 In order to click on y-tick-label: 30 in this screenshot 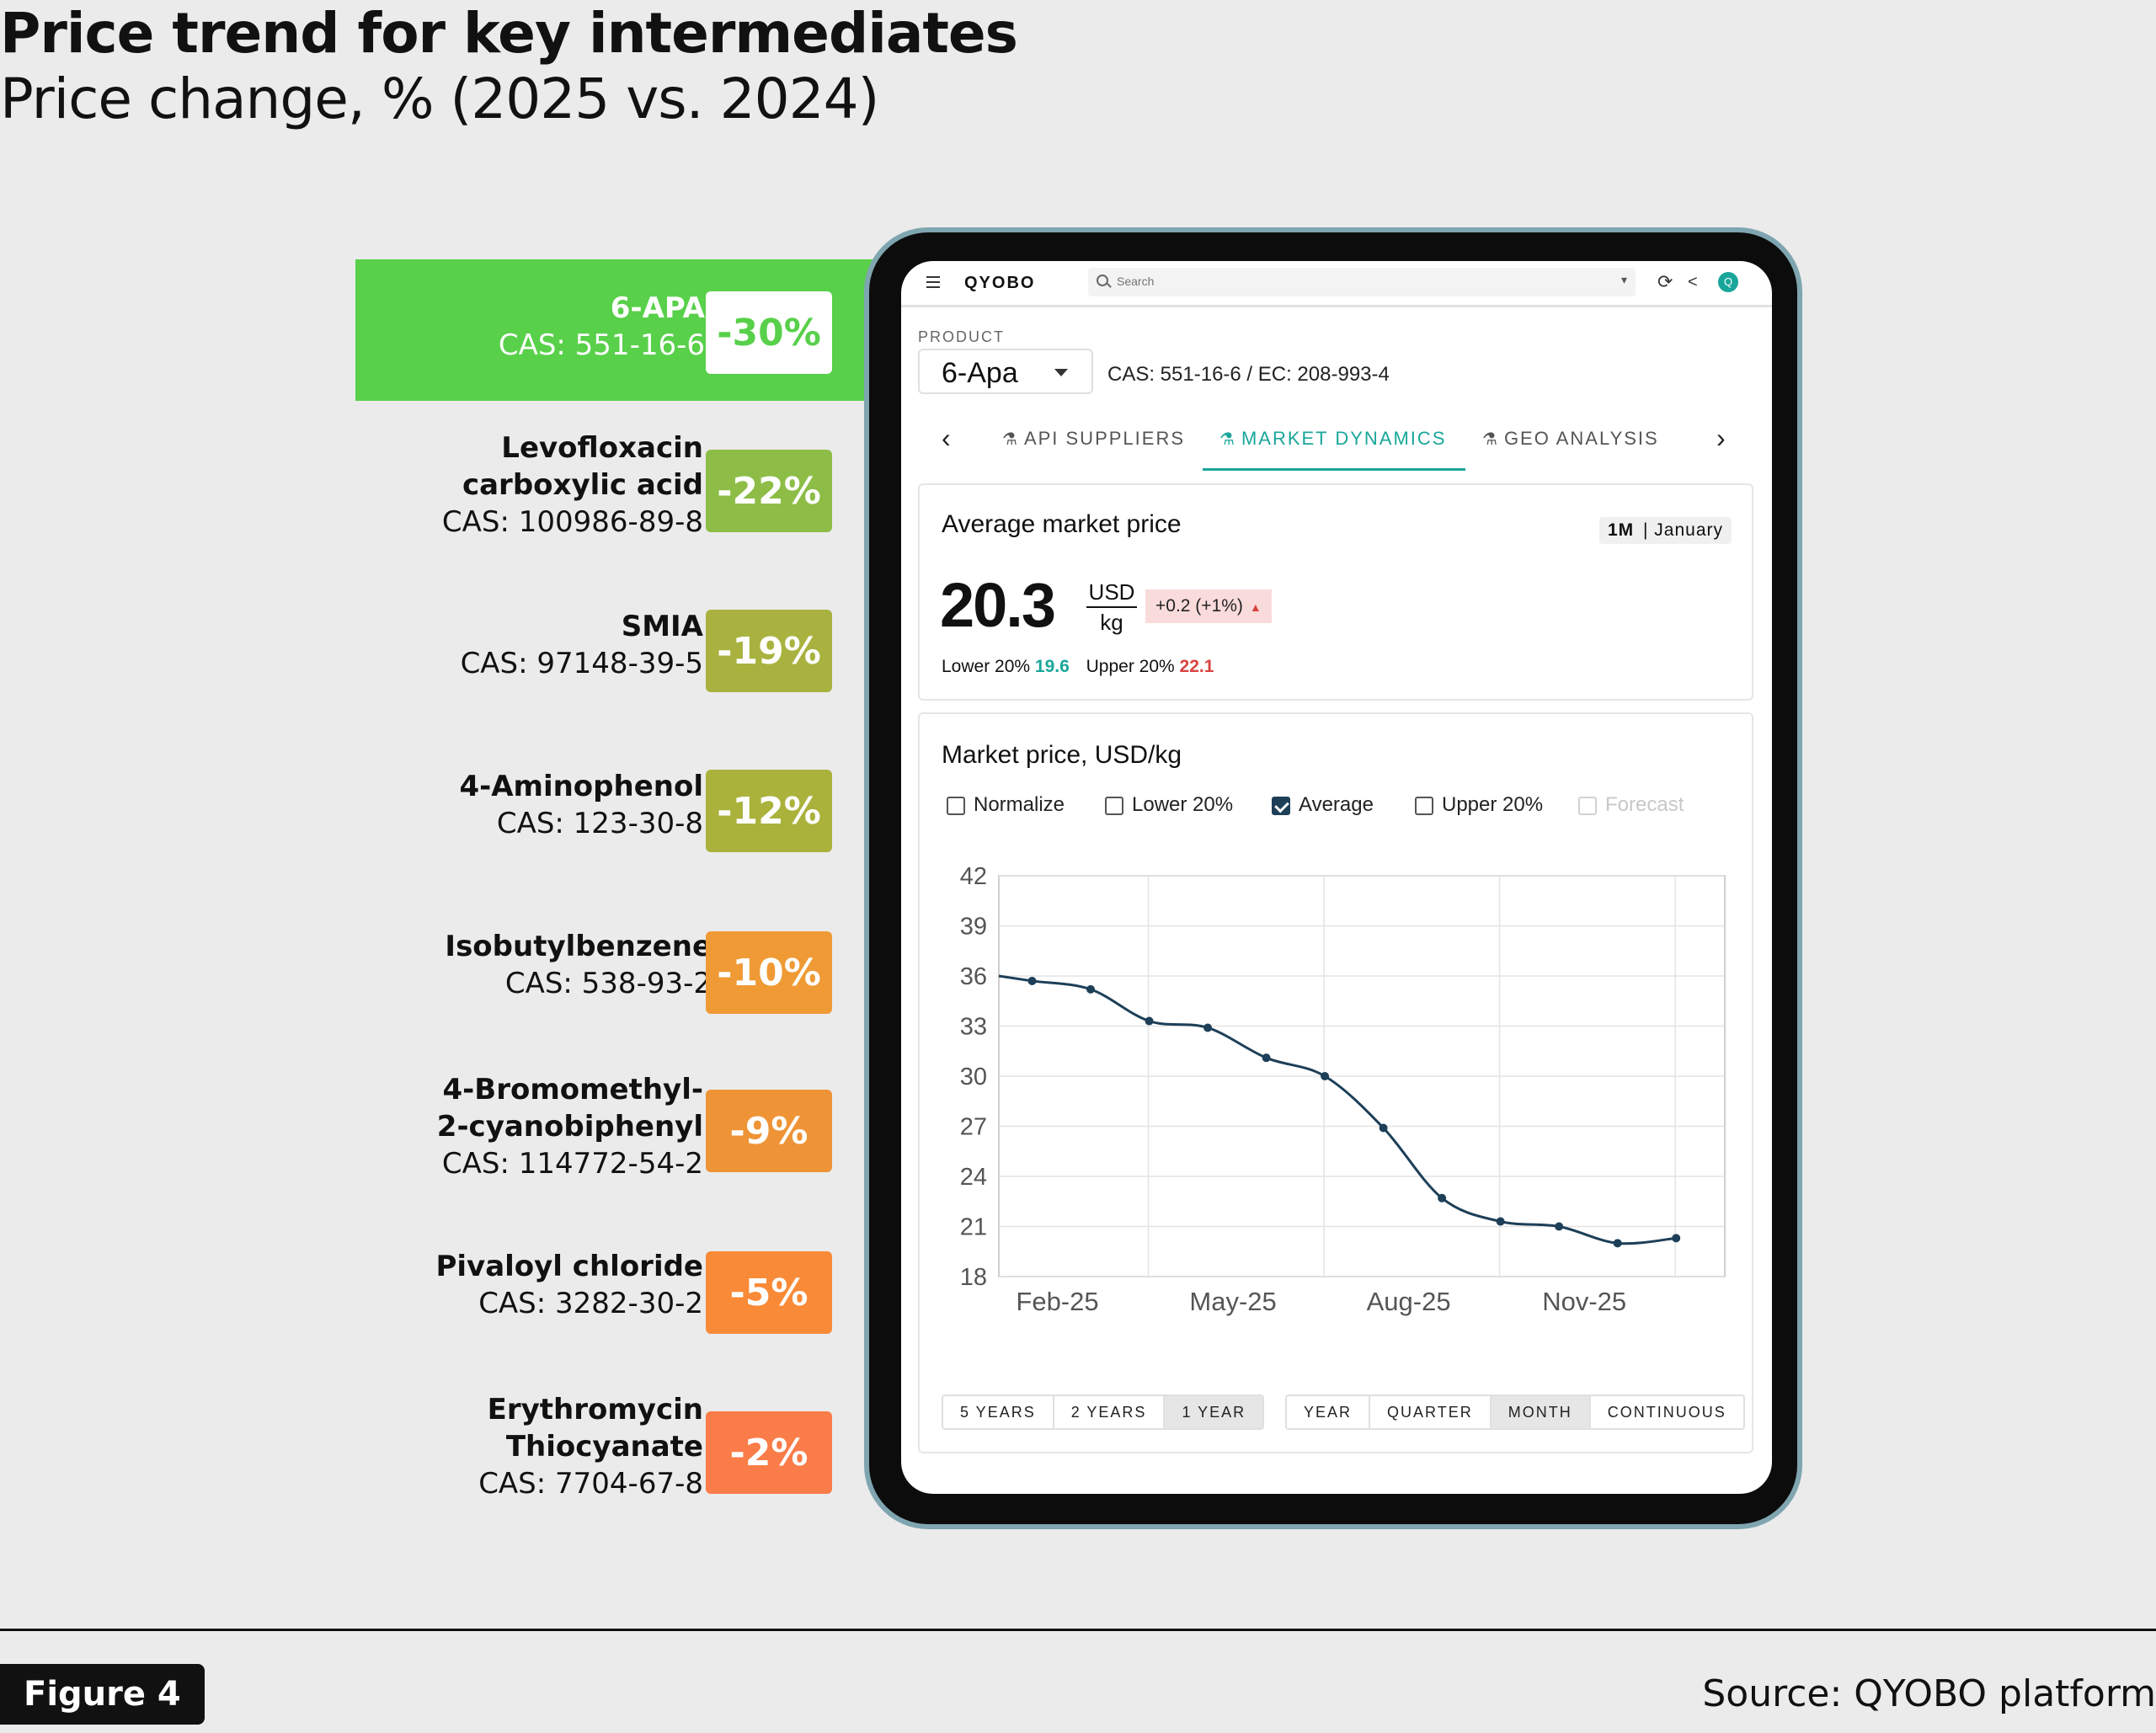, I will do `click(973, 1077)`.